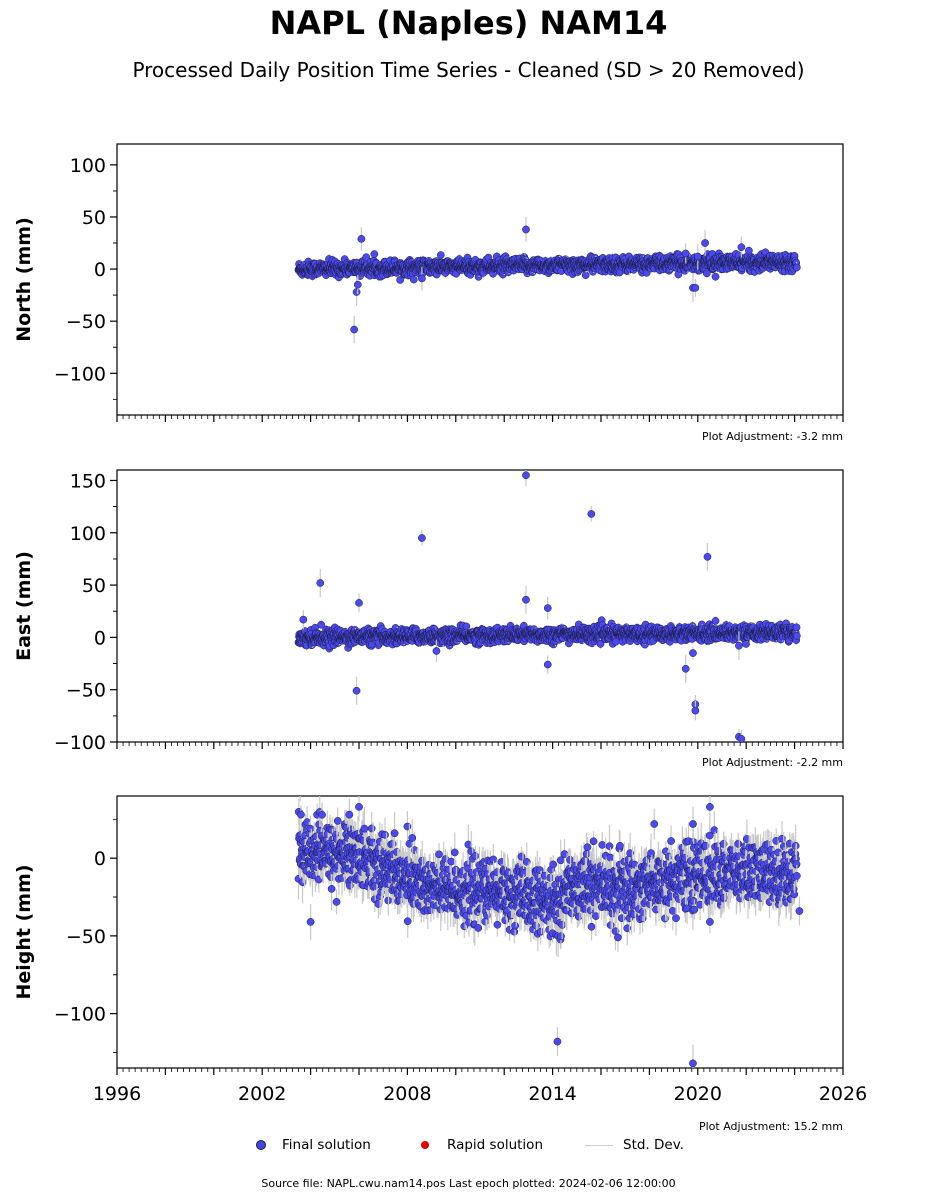  Describe the element at coordinates (772, 436) in the screenshot. I see `plot-adjustment-note: Plot Adjustment: -3.2 mm` at that location.